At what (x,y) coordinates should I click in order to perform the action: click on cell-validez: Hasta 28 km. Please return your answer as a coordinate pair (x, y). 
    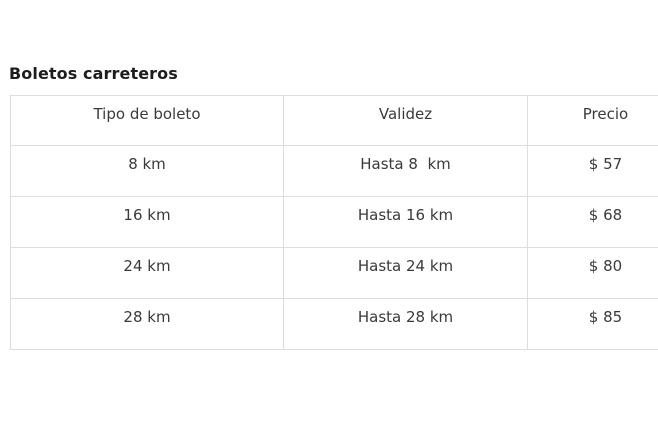
    Looking at the image, I should click on (405, 324).